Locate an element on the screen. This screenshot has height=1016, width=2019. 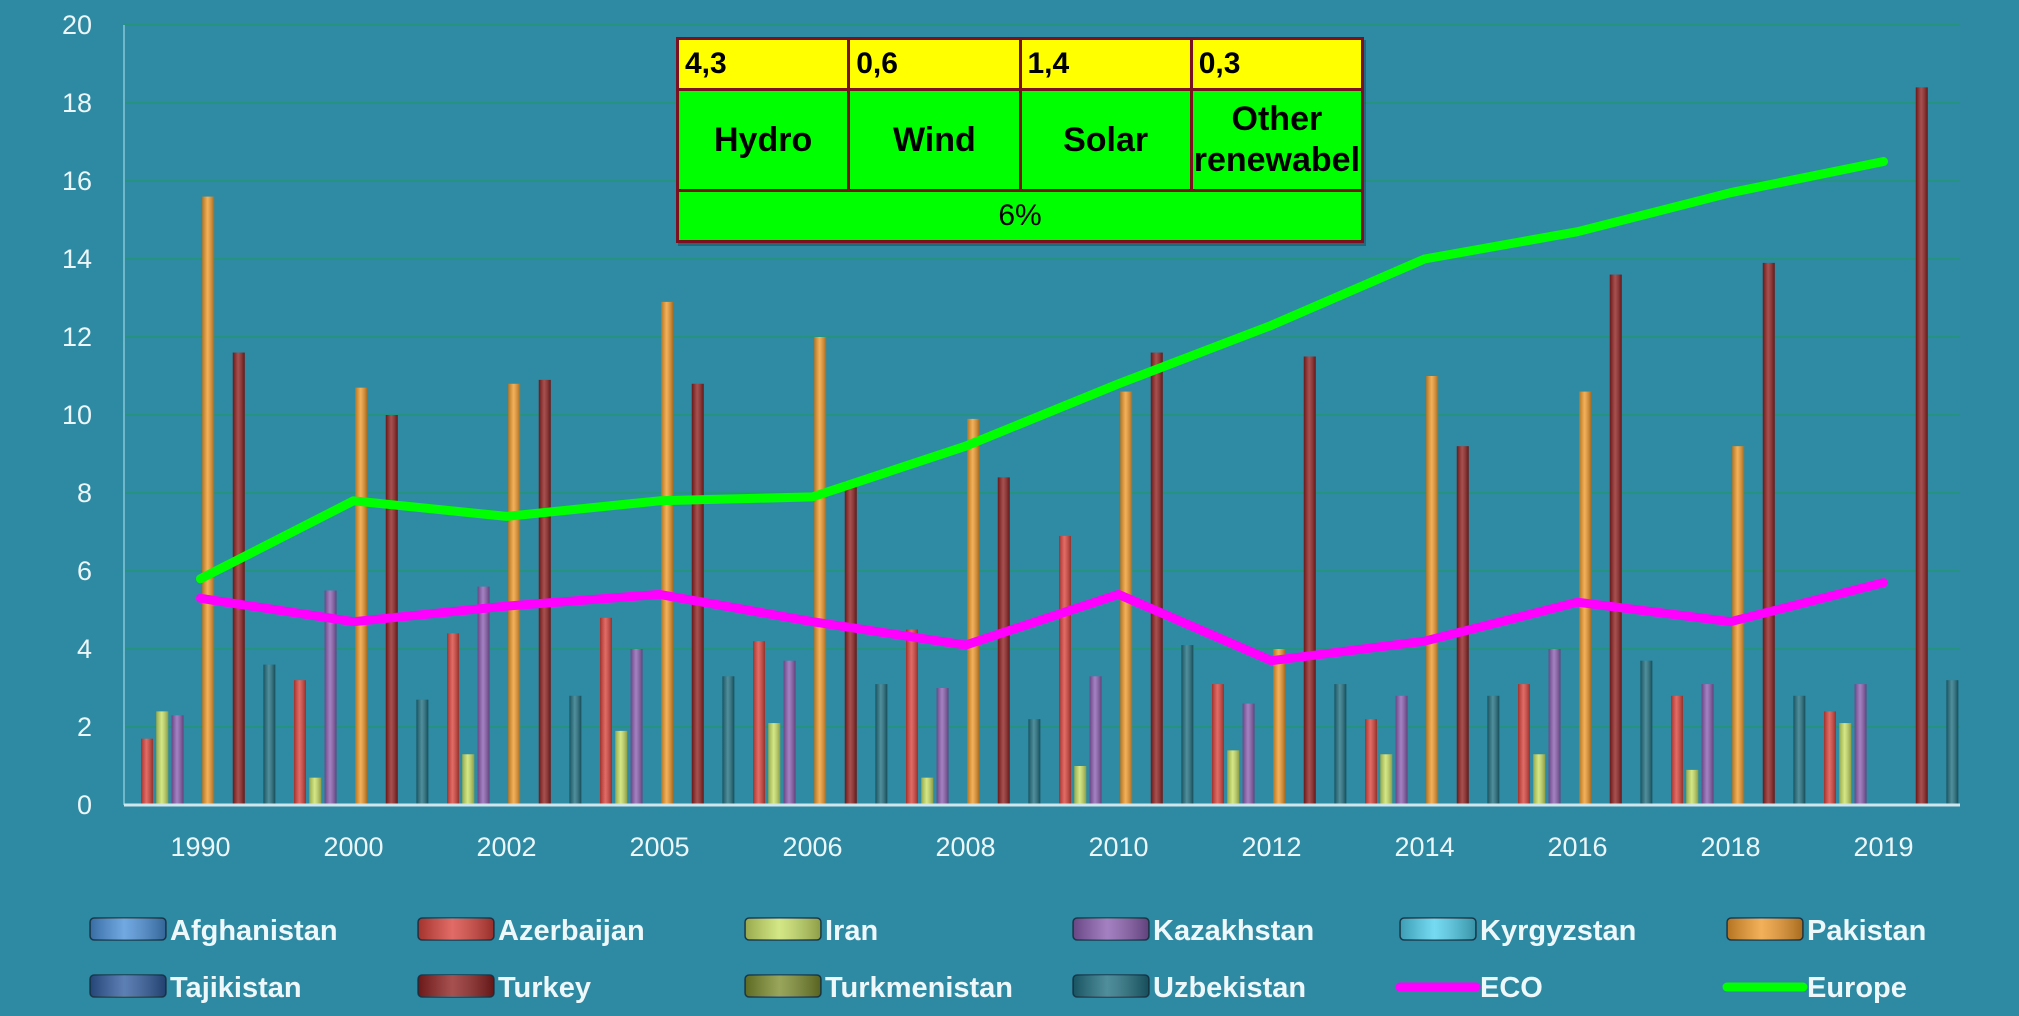
info-total-row: 6% is located at coordinates (1020, 216).